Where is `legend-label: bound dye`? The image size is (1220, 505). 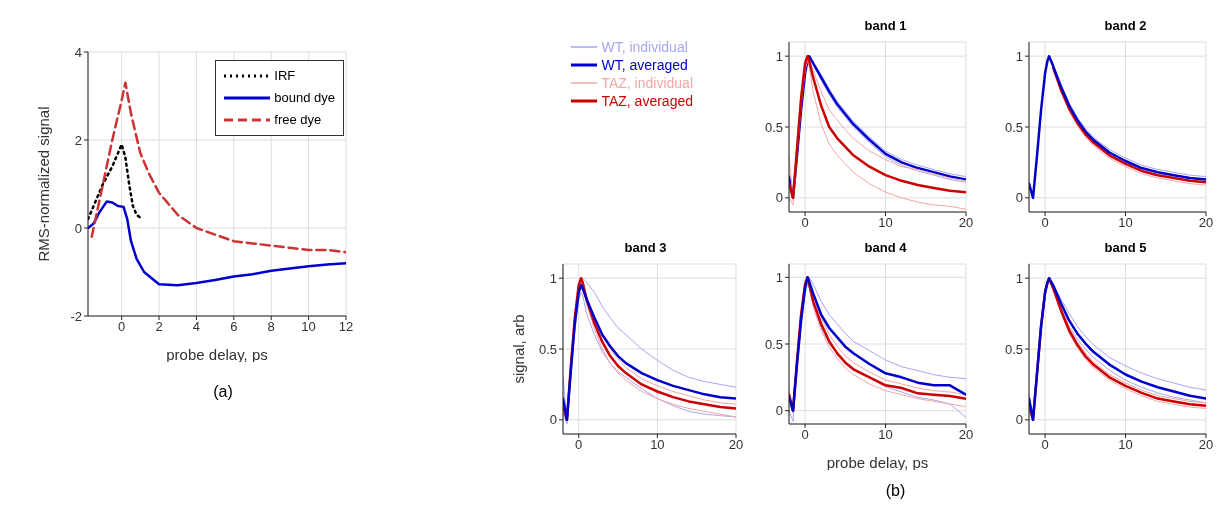
legend-label: bound dye is located at coordinates (304, 98).